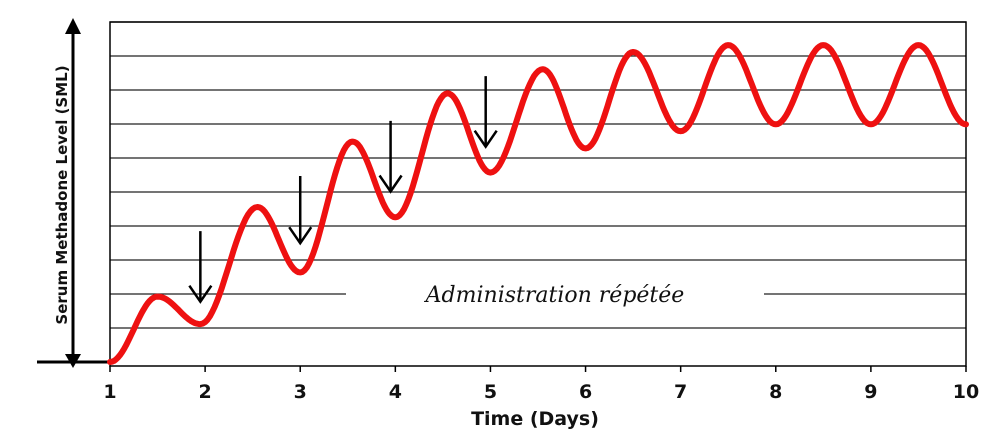 Image resolution: width=983 pixels, height=436 pixels. Describe the element at coordinates (775, 392) in the screenshot. I see `x-tick-label: 8` at that location.